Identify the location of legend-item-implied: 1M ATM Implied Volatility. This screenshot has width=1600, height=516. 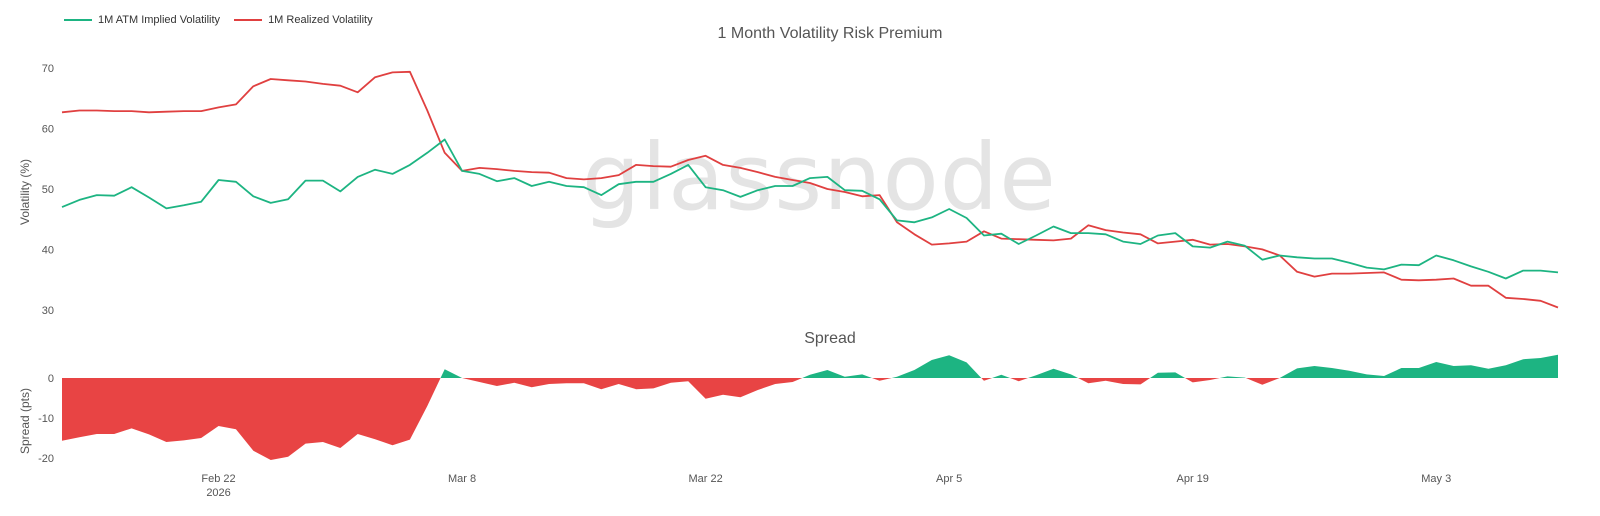
(142, 20).